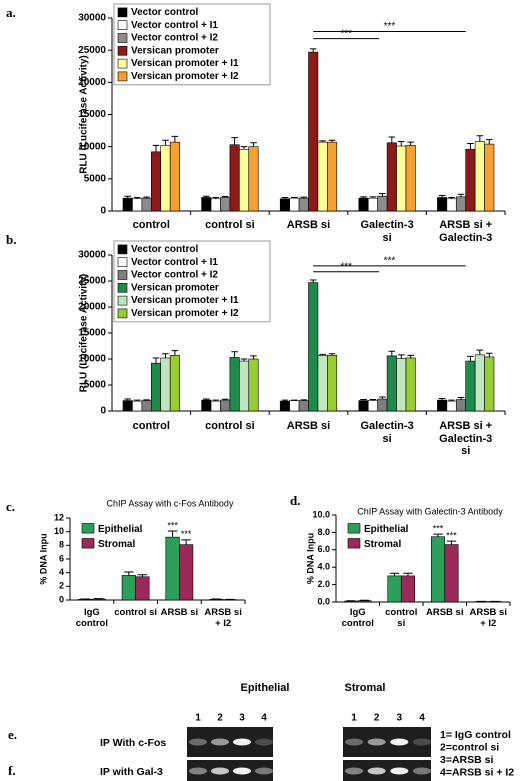 Image resolution: width=525 pixels, height=781 pixels. I want to click on y-tick-label: 10000, so click(92, 359).